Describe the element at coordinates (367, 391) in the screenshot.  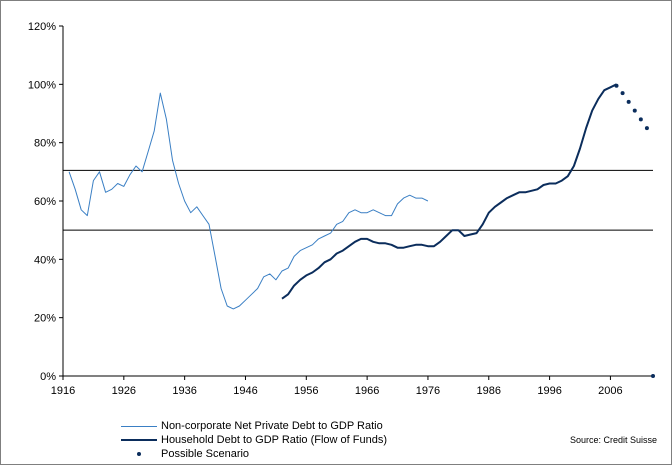
I see `x-tick-label: 1966` at that location.